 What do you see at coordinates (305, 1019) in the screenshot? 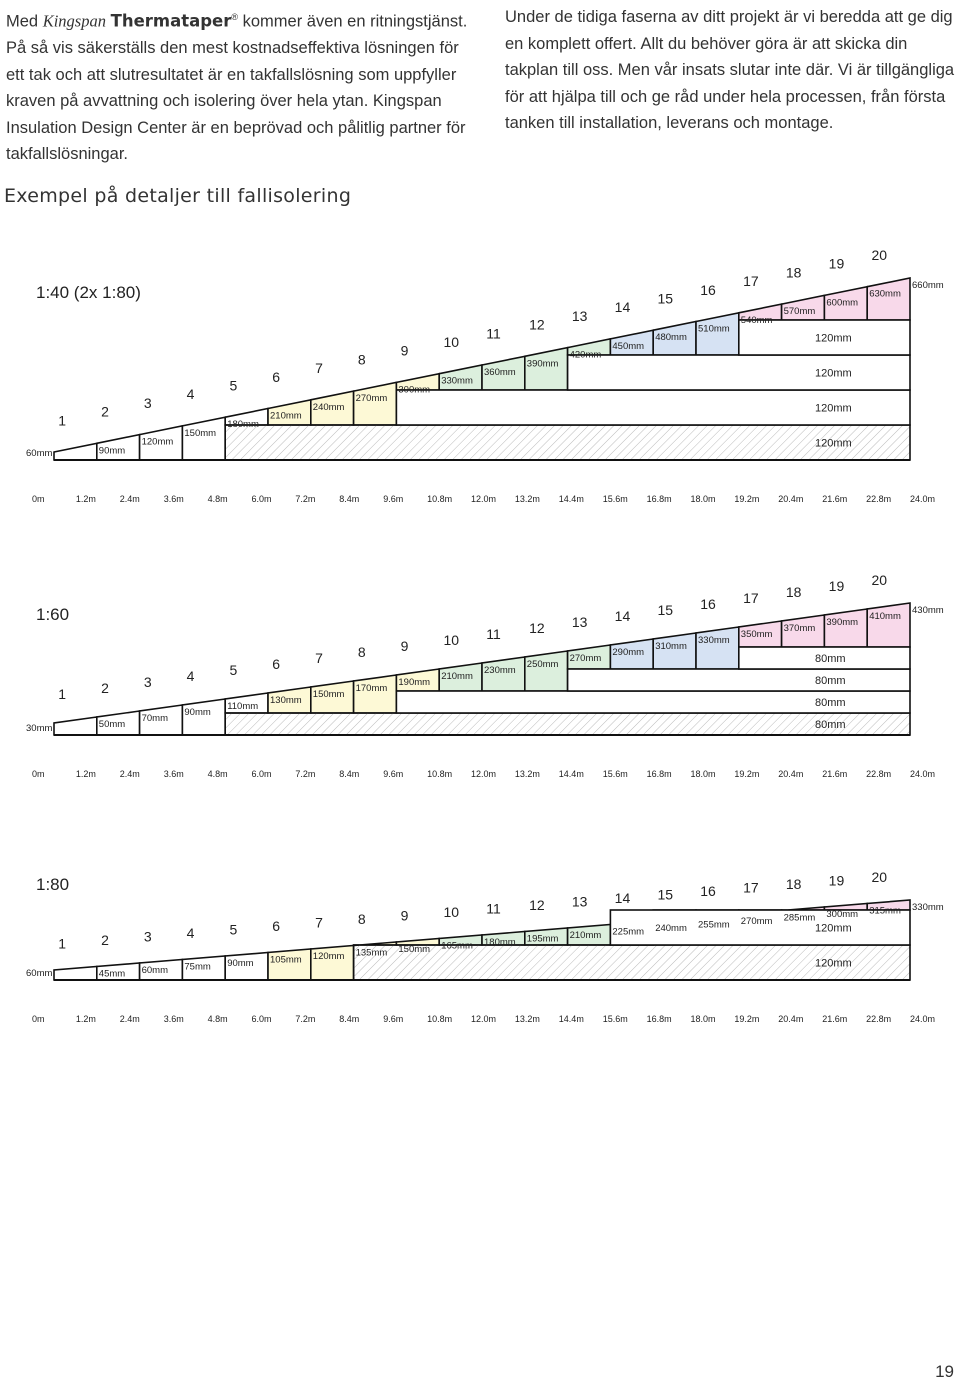
I see `x-axis-label-6: 7.2m` at bounding box center [305, 1019].